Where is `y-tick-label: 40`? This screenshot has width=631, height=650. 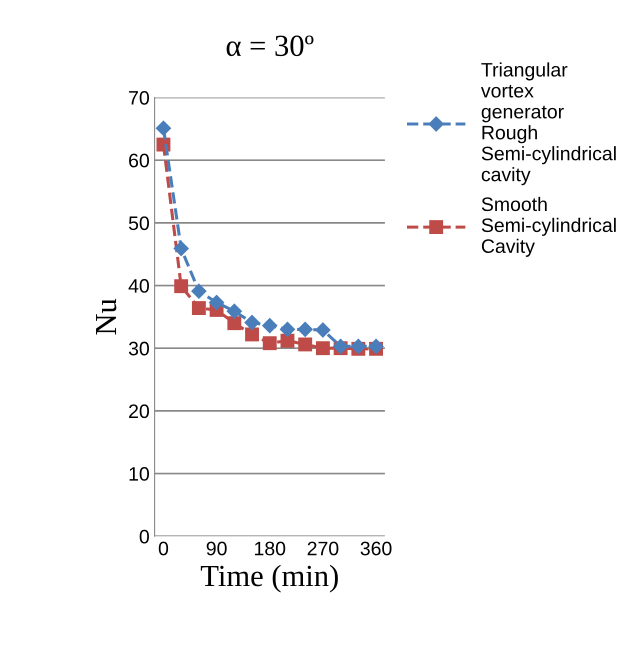 y-tick-label: 40 is located at coordinates (138, 286).